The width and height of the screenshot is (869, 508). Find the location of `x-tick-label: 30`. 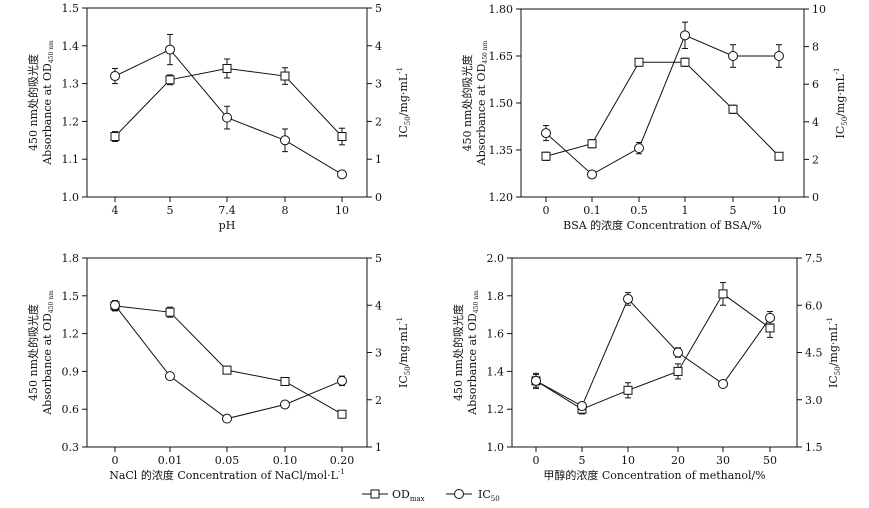

x-tick-label: 30 is located at coordinates (723, 460).